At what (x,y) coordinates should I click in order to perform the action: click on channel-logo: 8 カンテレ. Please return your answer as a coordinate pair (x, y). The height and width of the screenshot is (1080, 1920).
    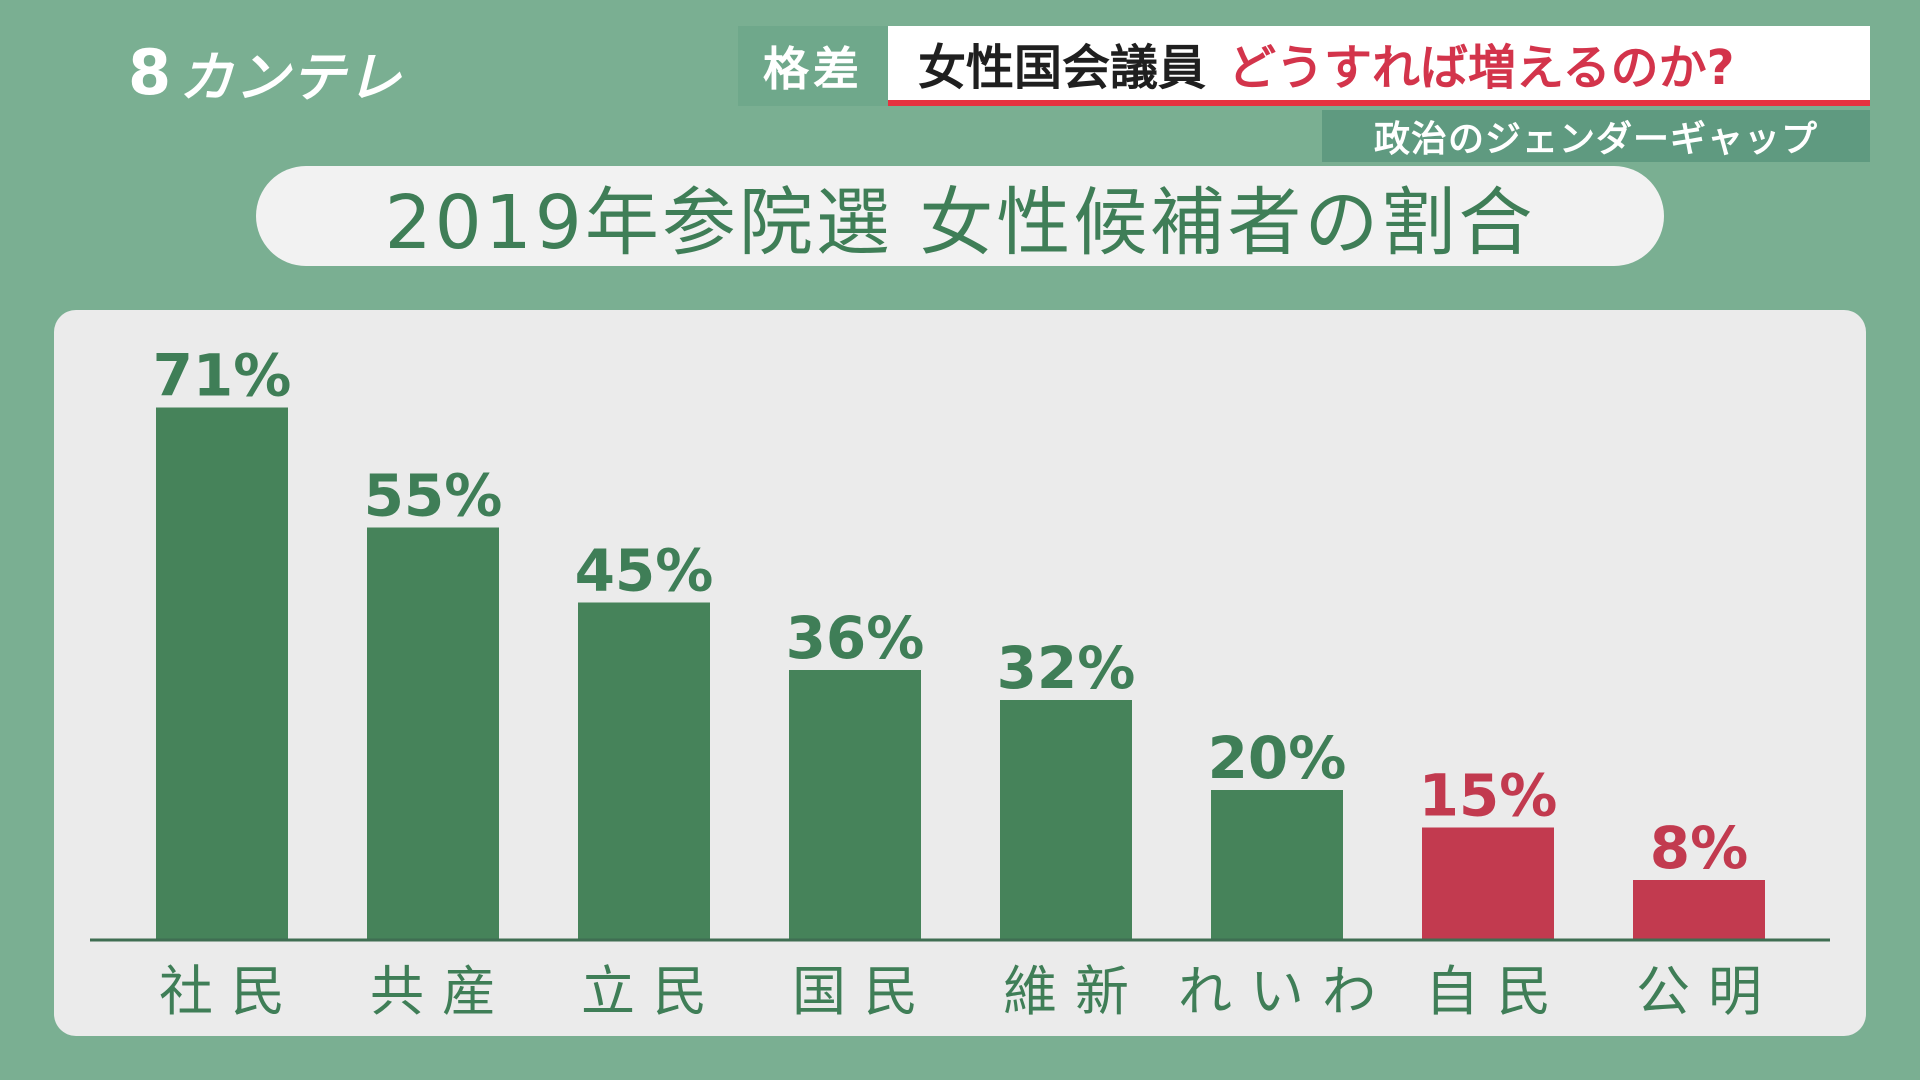
    Looking at the image, I should click on (265, 72).